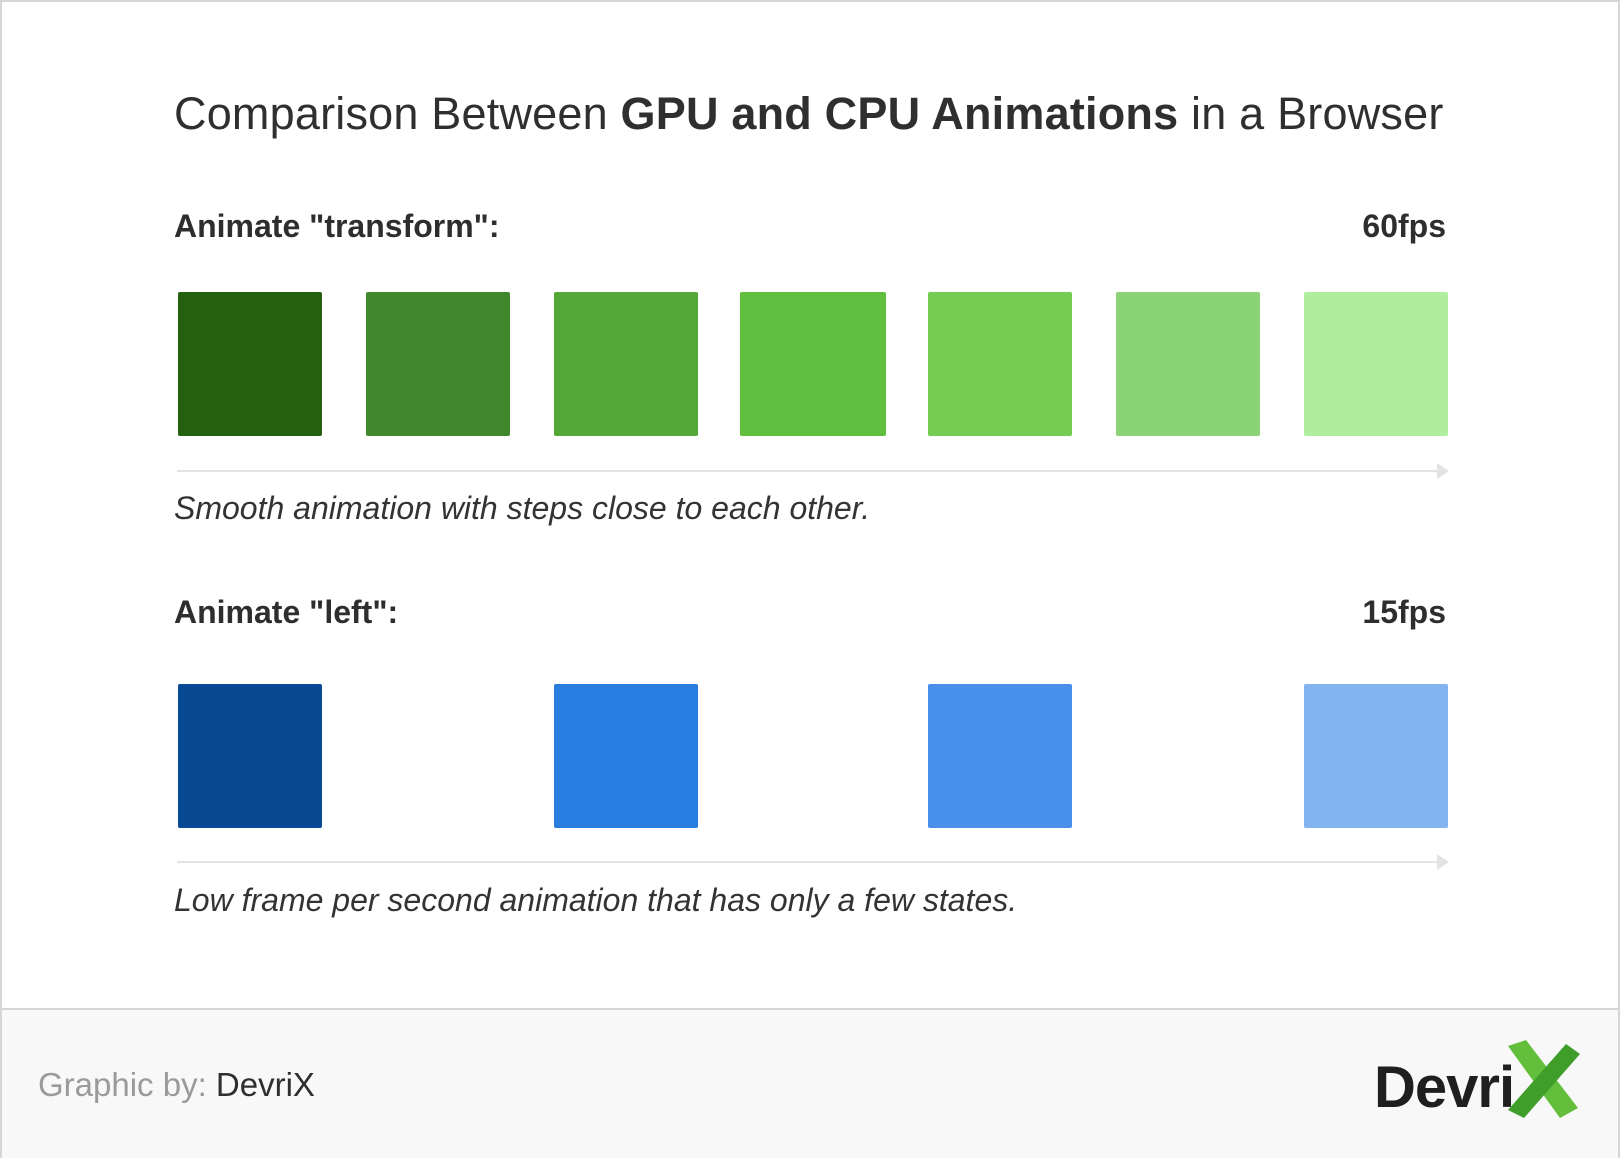 This screenshot has width=1620, height=1158. Describe the element at coordinates (397, 113) in the screenshot. I see `title-prefix: Comparison Between` at that location.